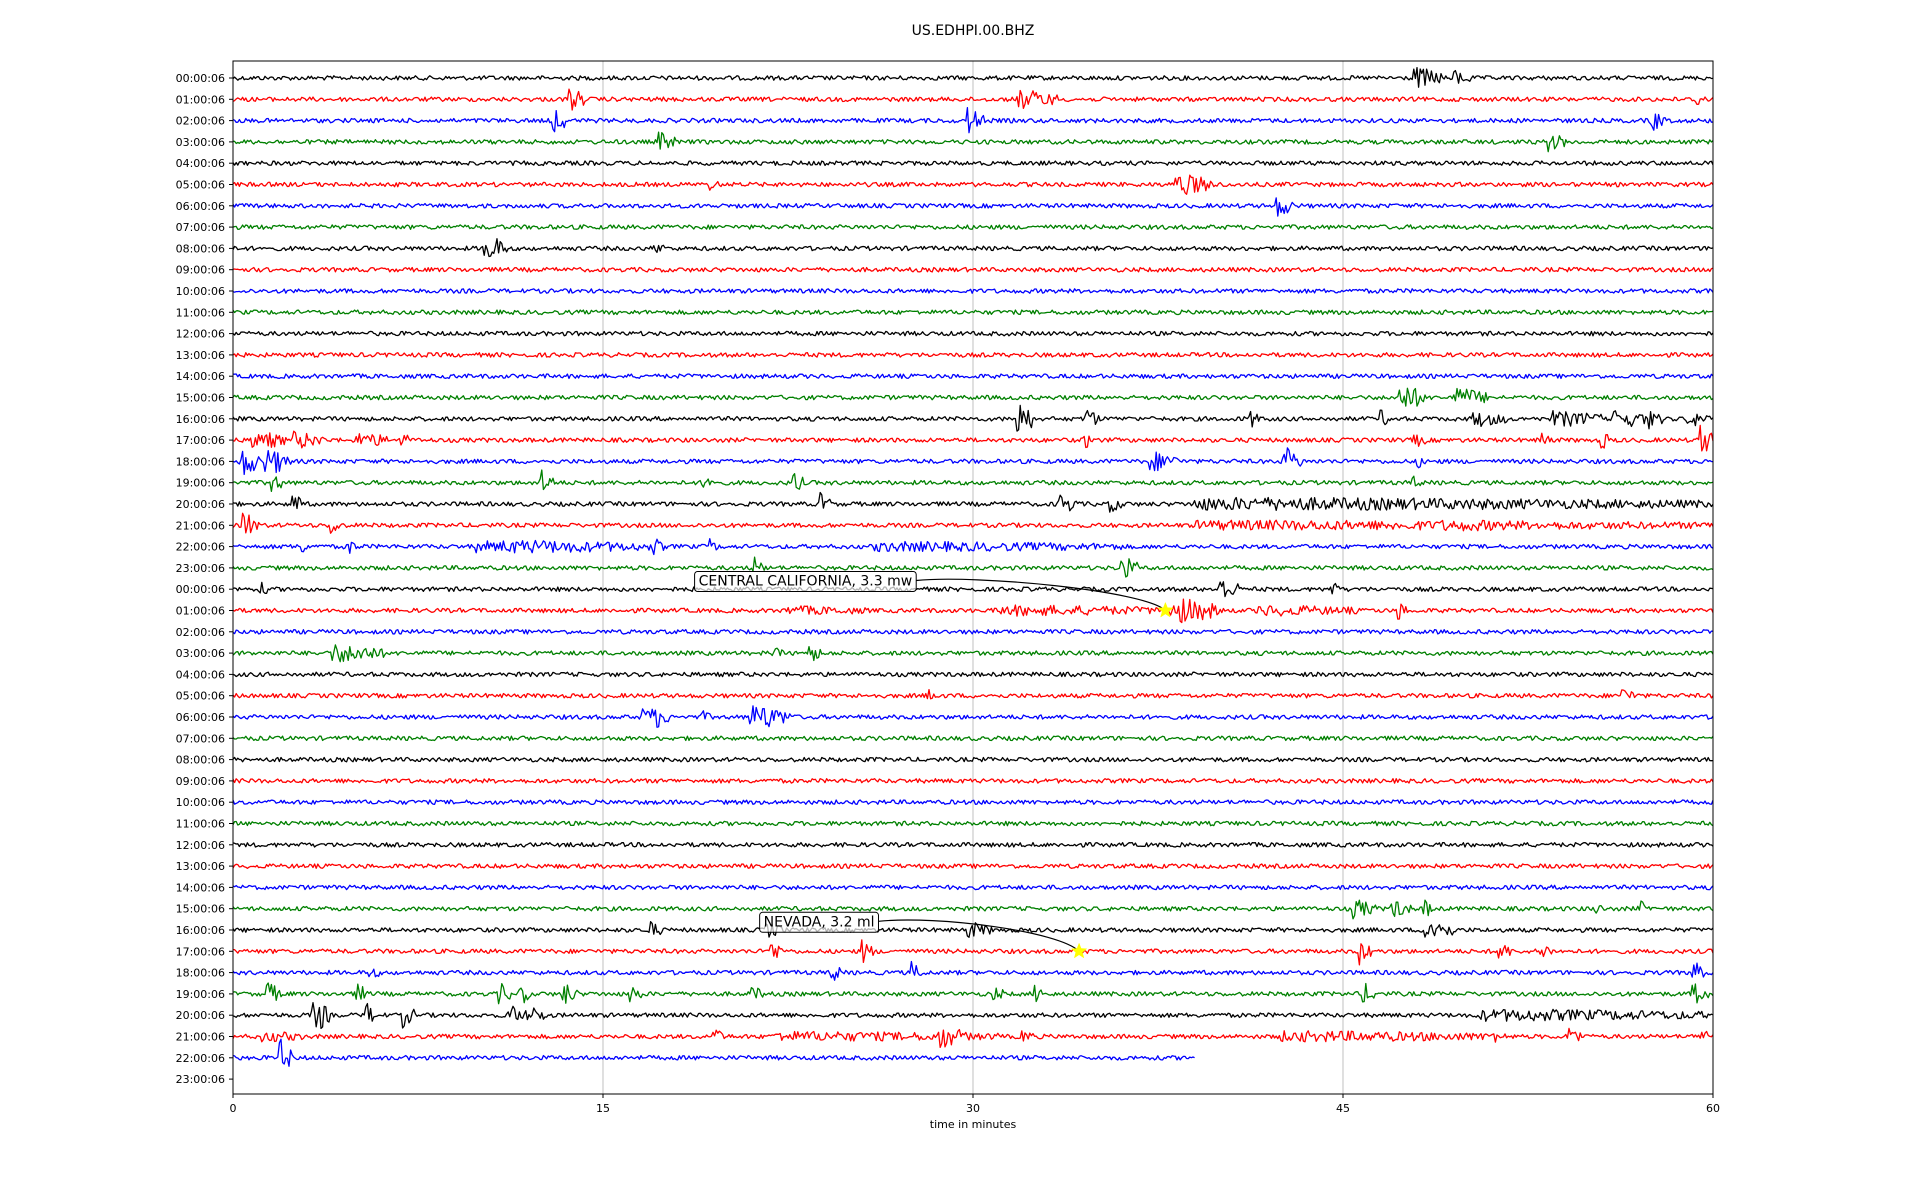 This screenshot has width=1920, height=1200. Describe the element at coordinates (200, 909) in the screenshot. I see `y-tick-label: 15:00:06` at that location.